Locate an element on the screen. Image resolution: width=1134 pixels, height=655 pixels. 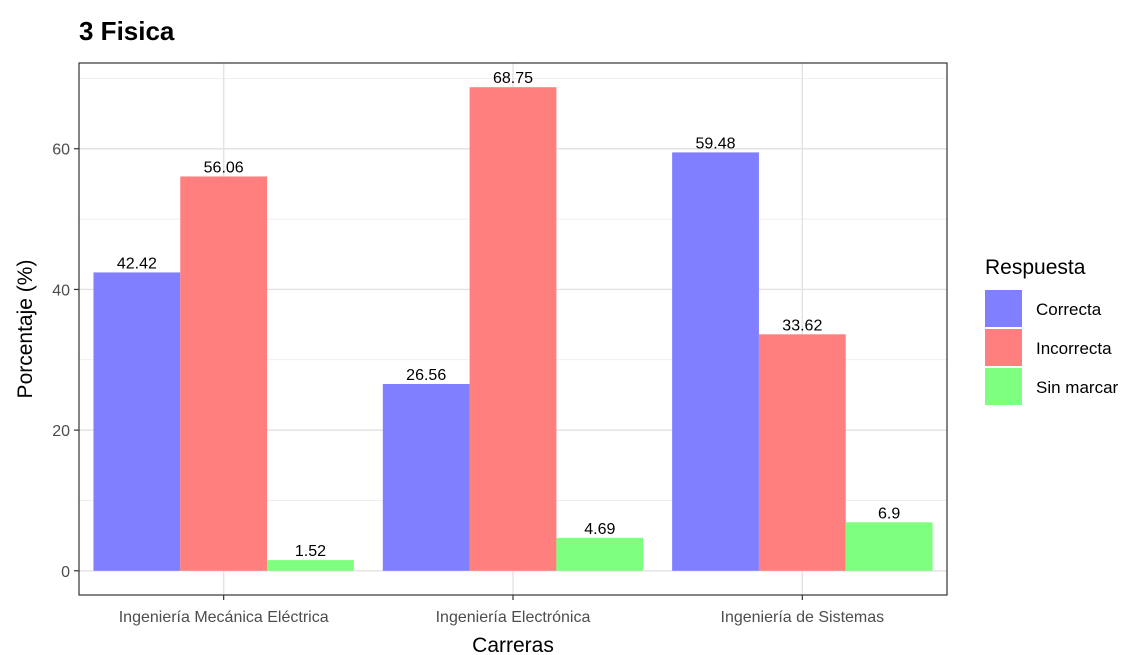
x-axis-title: Carreras is located at coordinates (513, 644).